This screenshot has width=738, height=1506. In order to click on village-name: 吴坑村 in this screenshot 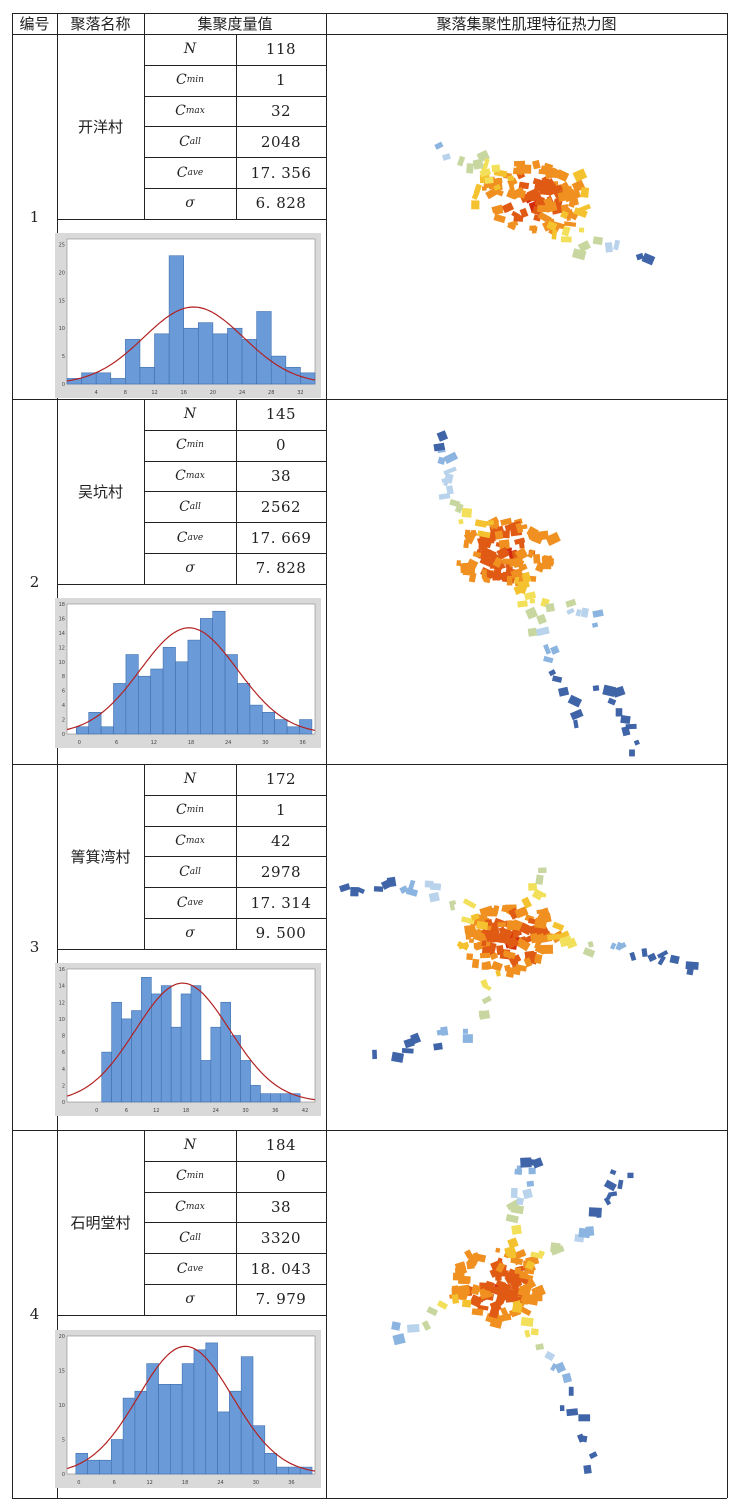, I will do `click(100, 491)`.